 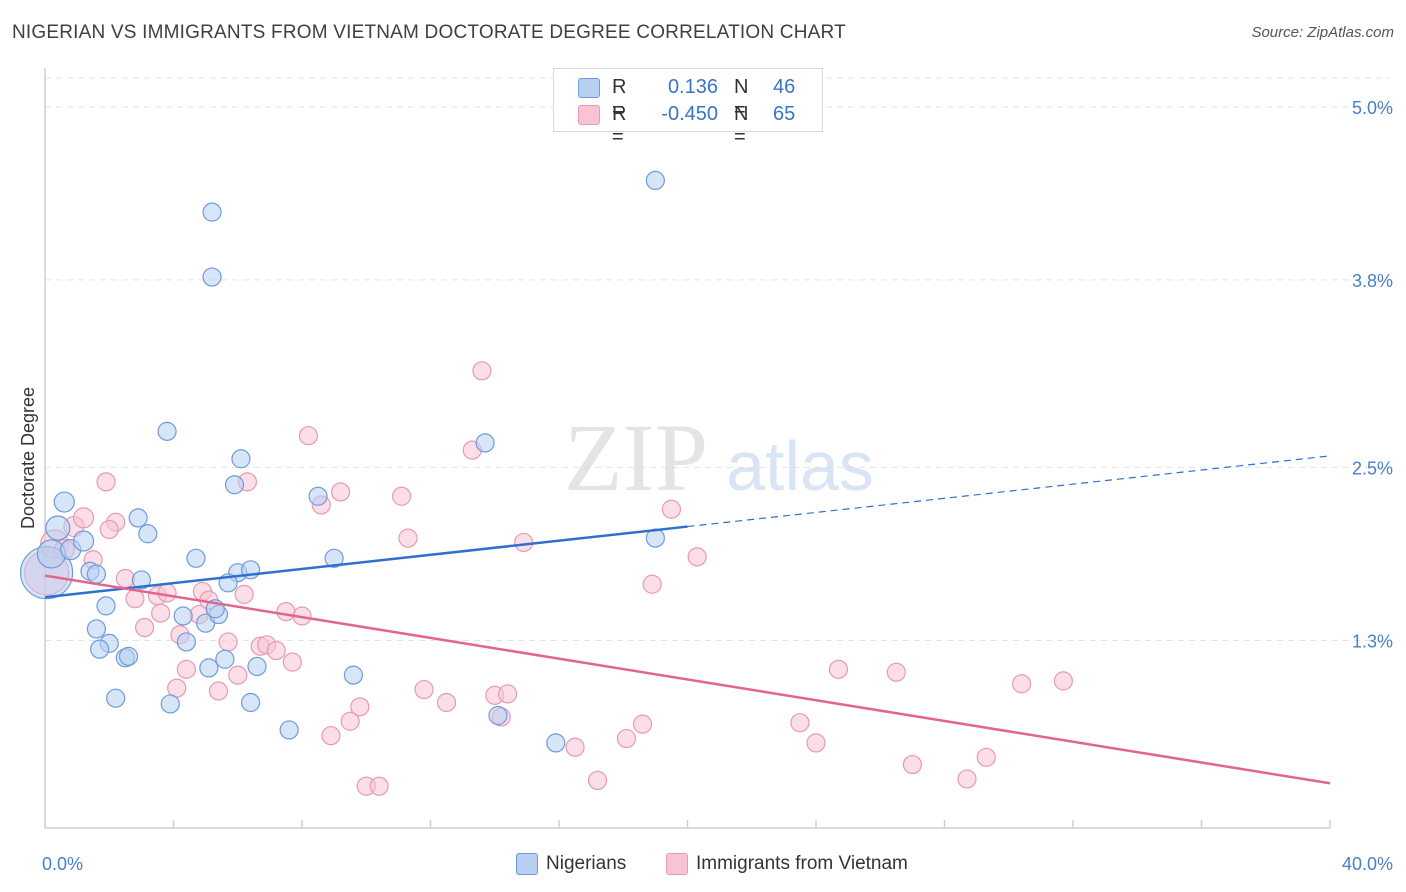 What do you see at coordinates (802, 863) in the screenshot?
I see `legend-label-vietnam: Immigrants from Vietnam` at bounding box center [802, 863].